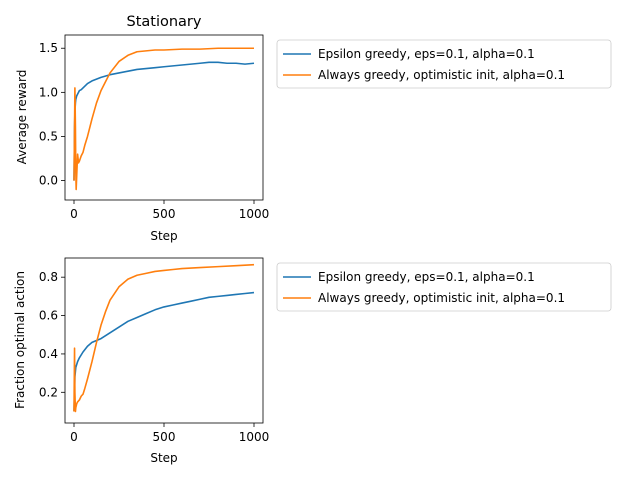 The height and width of the screenshot is (480, 640). What do you see at coordinates (22, 117) in the screenshot?
I see `y-axis-label: Average reward` at bounding box center [22, 117].